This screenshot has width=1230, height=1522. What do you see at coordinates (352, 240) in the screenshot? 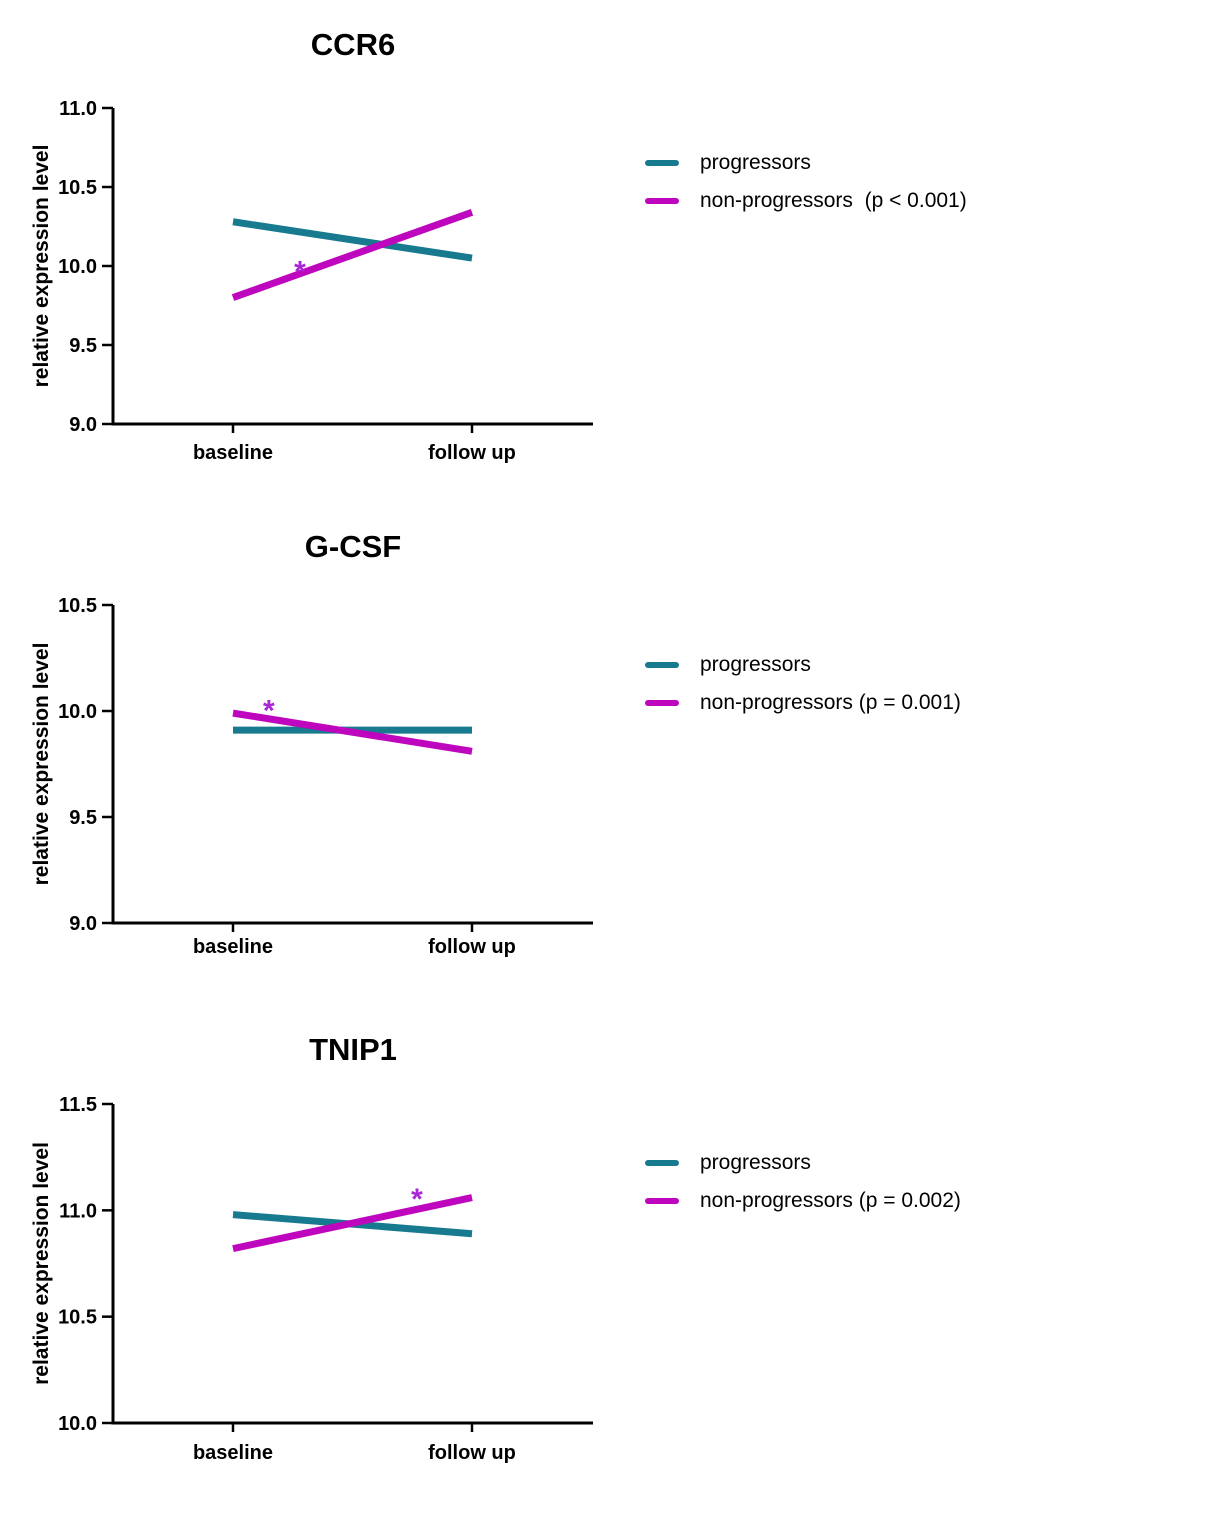
I see `series-line-progressors` at bounding box center [352, 240].